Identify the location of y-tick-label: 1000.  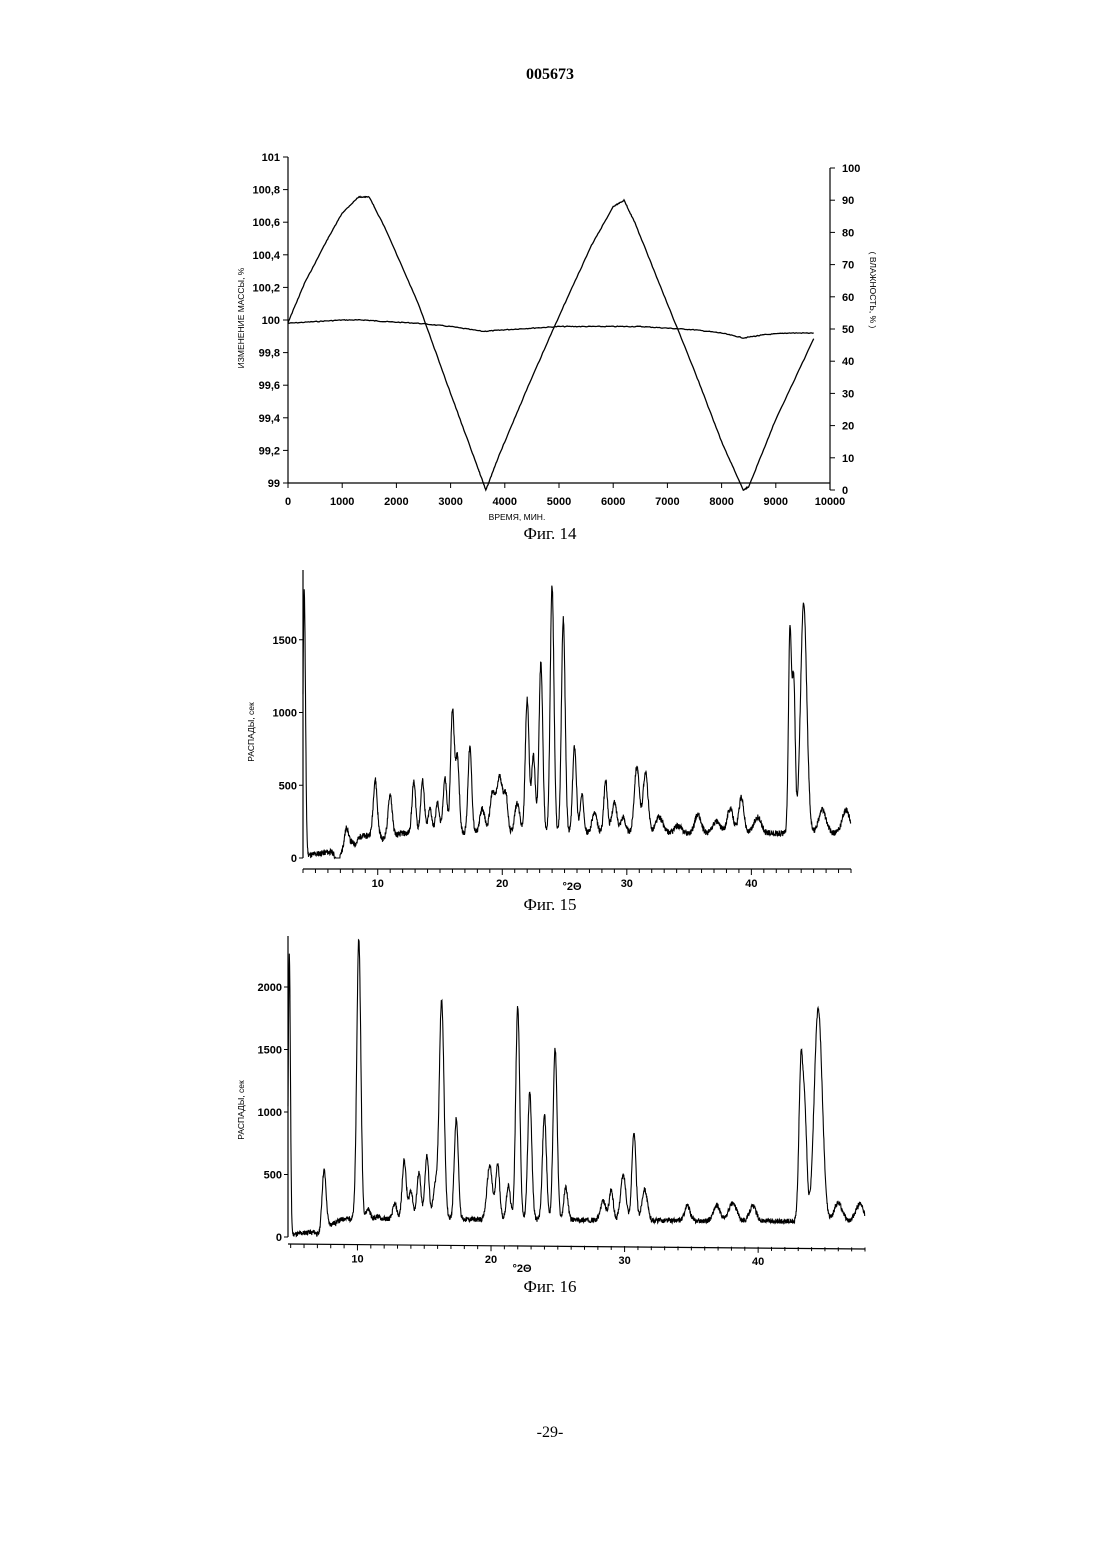
(270, 1113).